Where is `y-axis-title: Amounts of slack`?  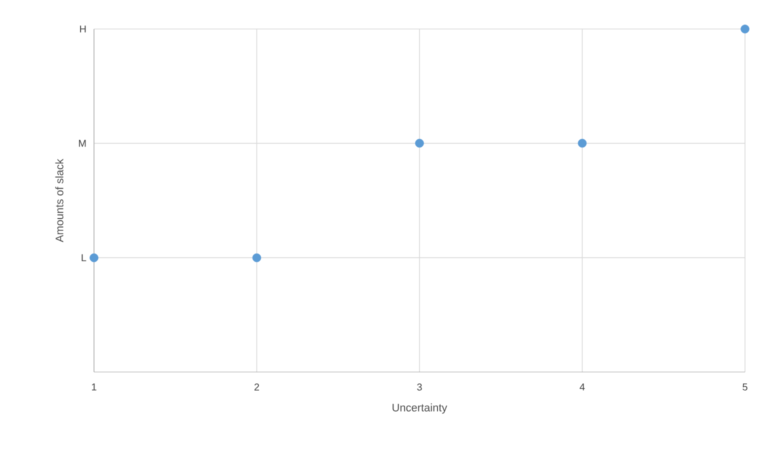 y-axis-title: Amounts of slack is located at coordinates (59, 200).